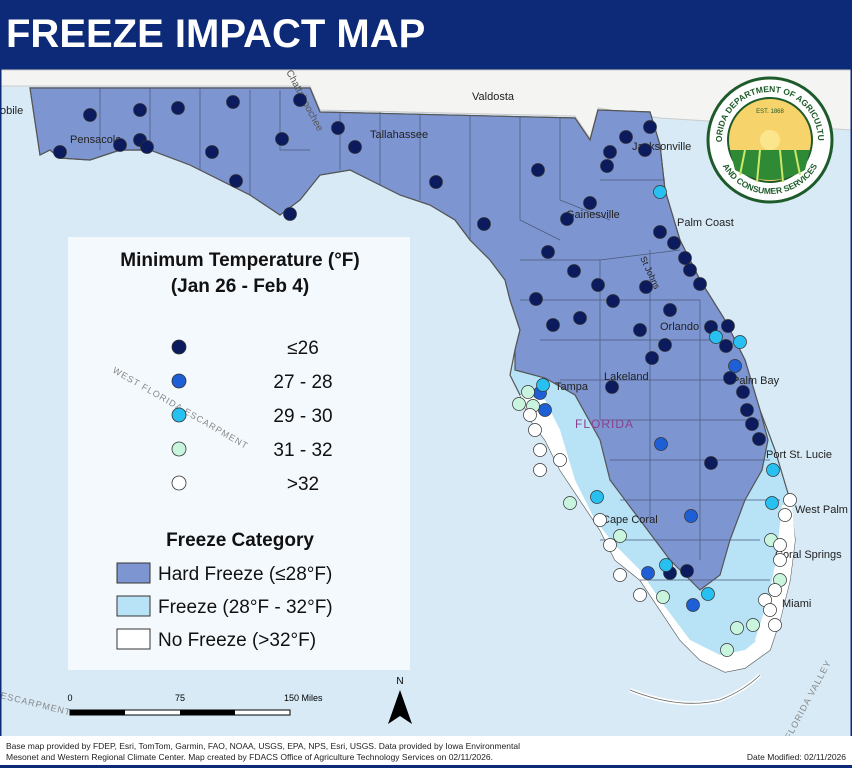  Describe the element at coordinates (796, 757) in the screenshot. I see `date-modified: Date Modified: 02/11/2026` at that location.